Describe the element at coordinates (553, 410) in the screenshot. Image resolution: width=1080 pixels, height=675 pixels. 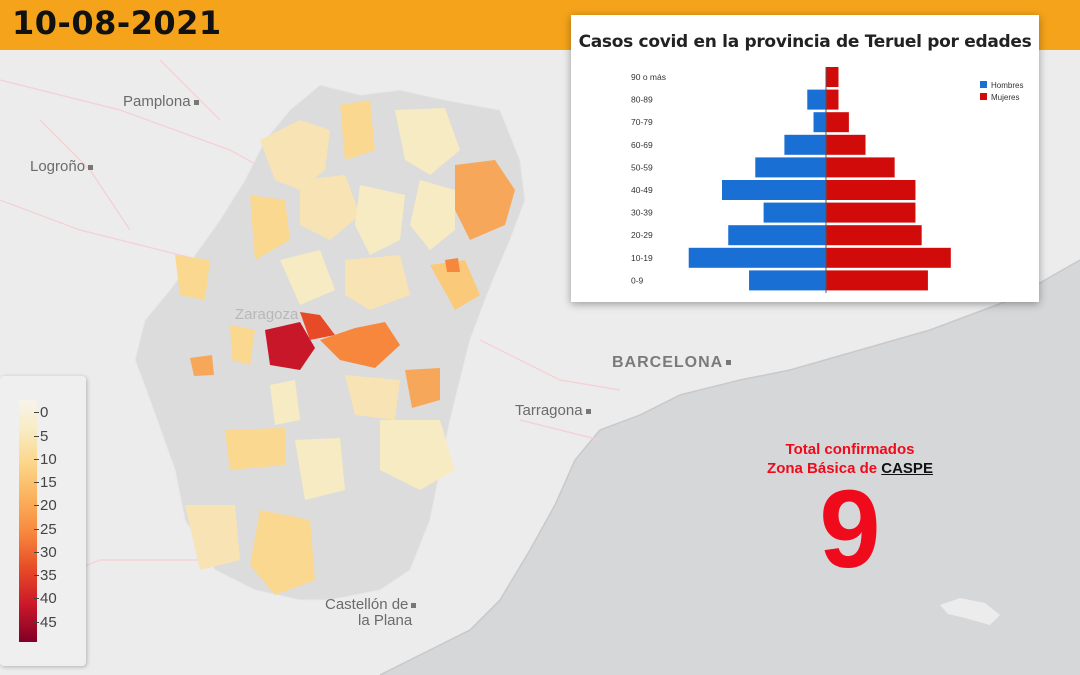
I see `city-label-tarragona: Tarragona` at that location.